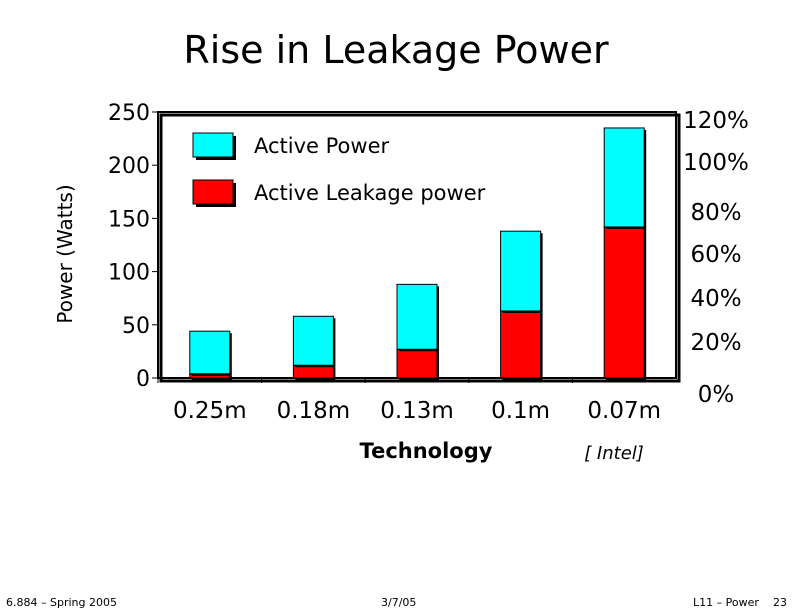 The image size is (792, 612). I want to click on y-tick-label: 250, so click(129, 113).